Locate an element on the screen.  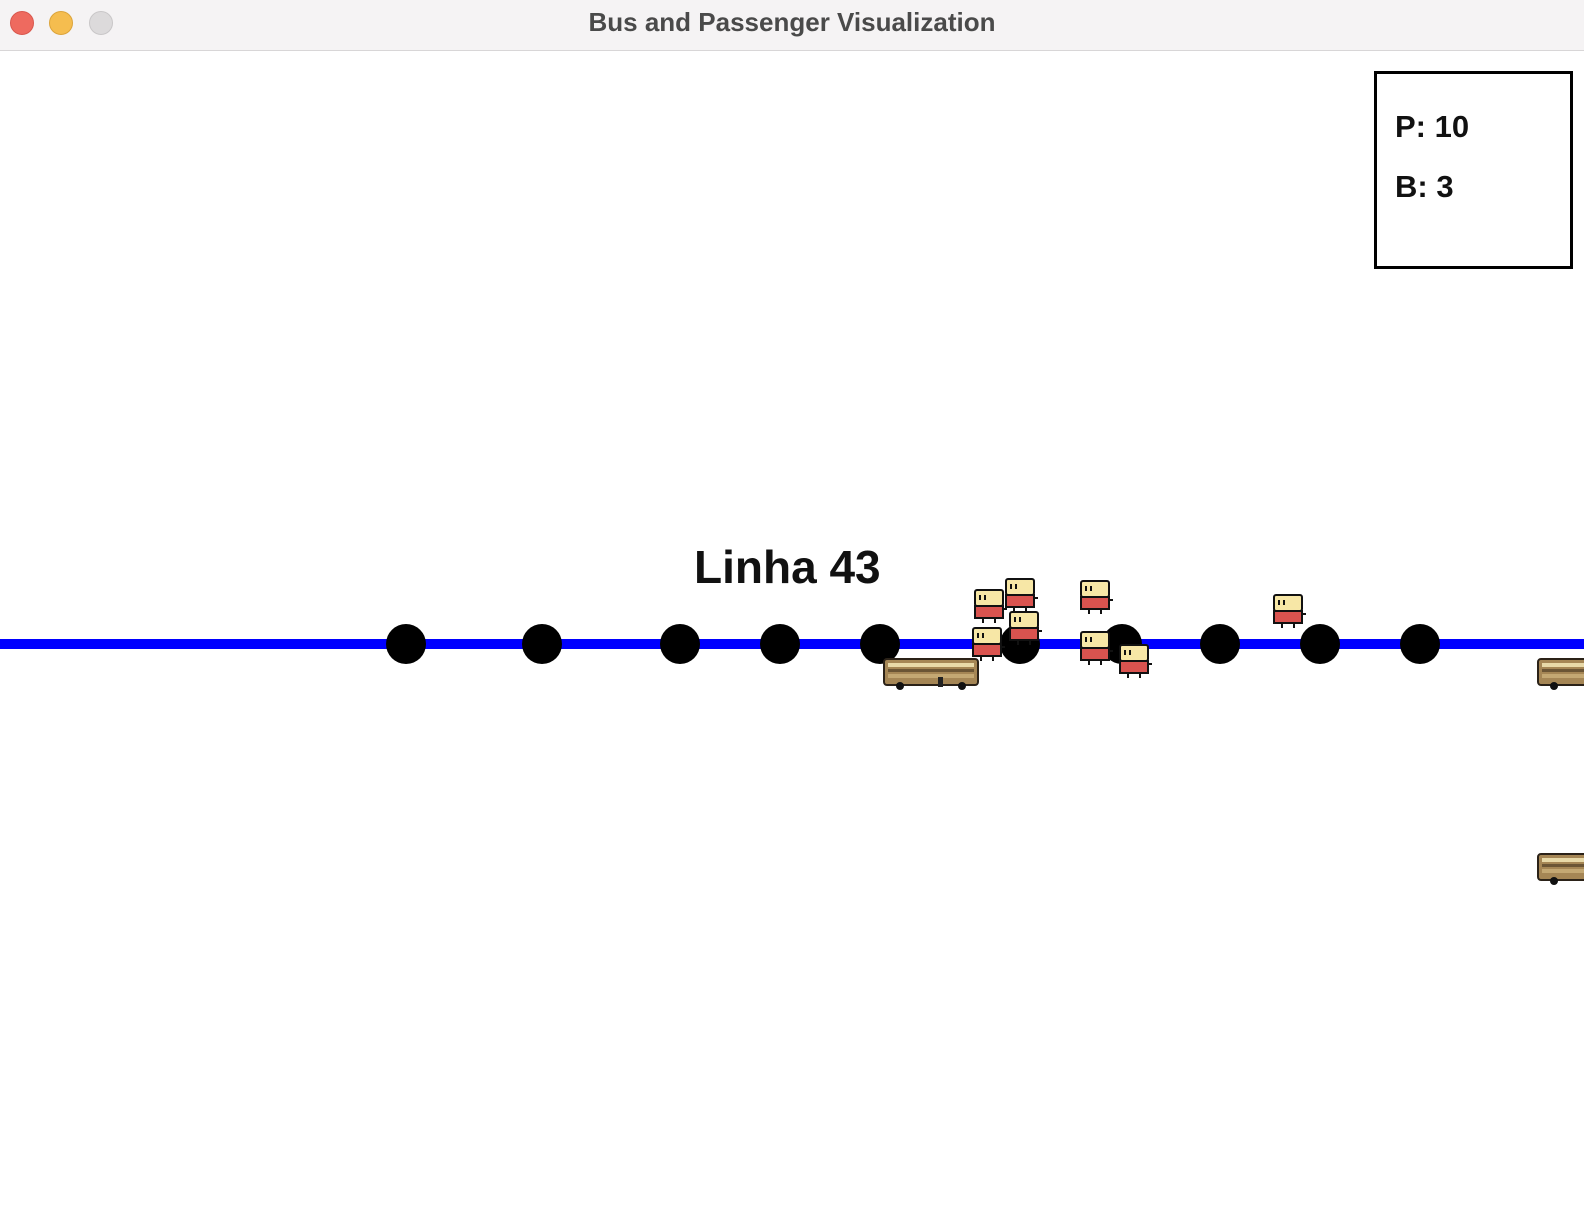
bus-line-label: Linha 43 is located at coordinates (787, 567).